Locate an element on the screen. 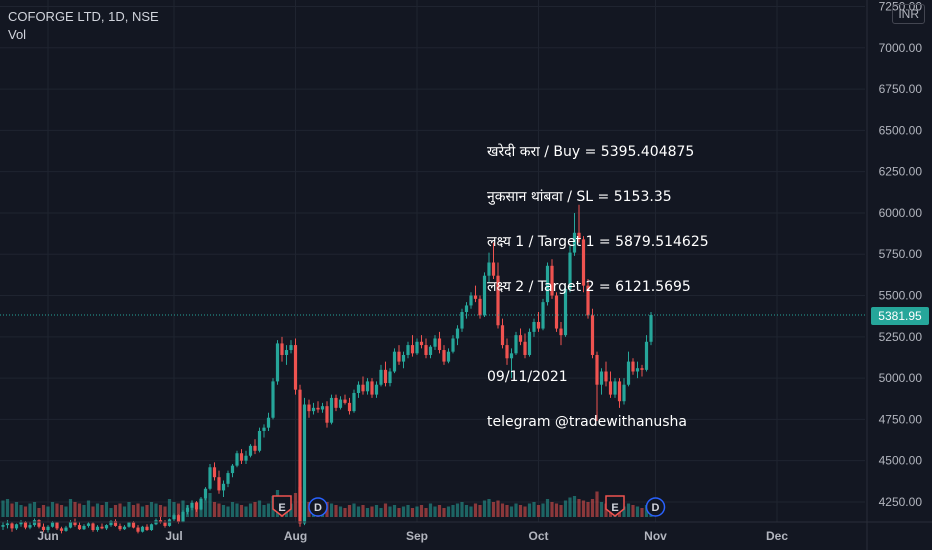  x-tick-label: Nov is located at coordinates (655, 536).